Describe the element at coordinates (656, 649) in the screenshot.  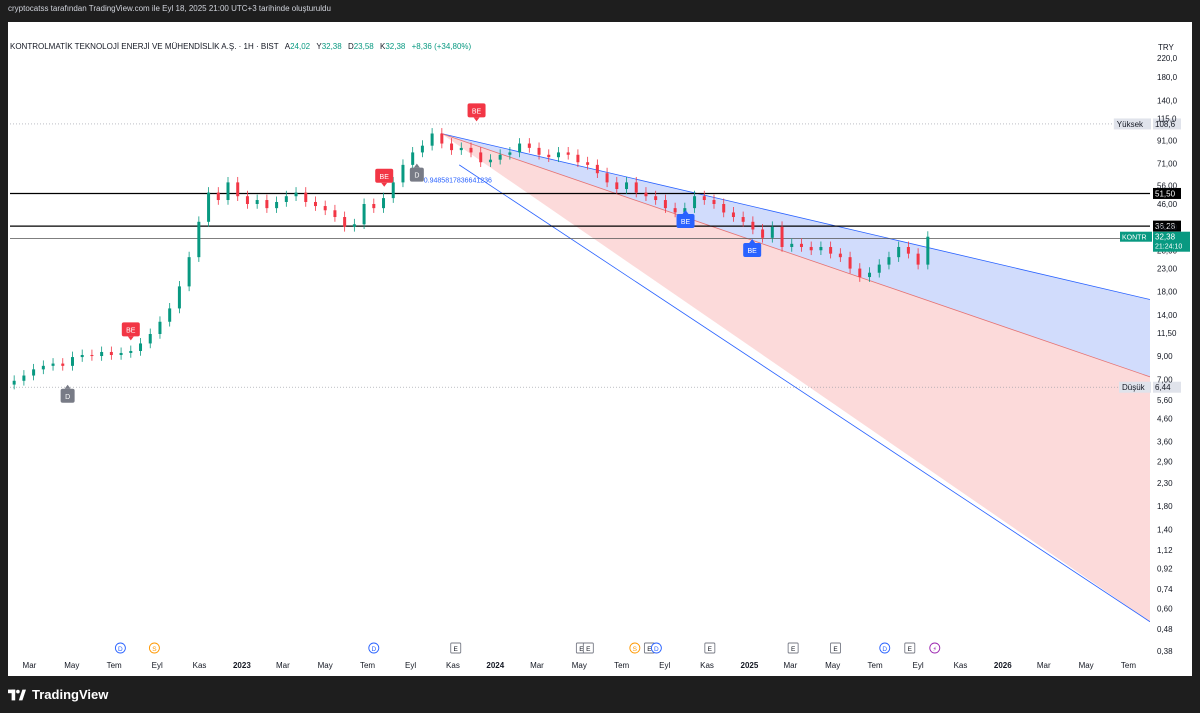
I see `event-label-8: D` at that location.